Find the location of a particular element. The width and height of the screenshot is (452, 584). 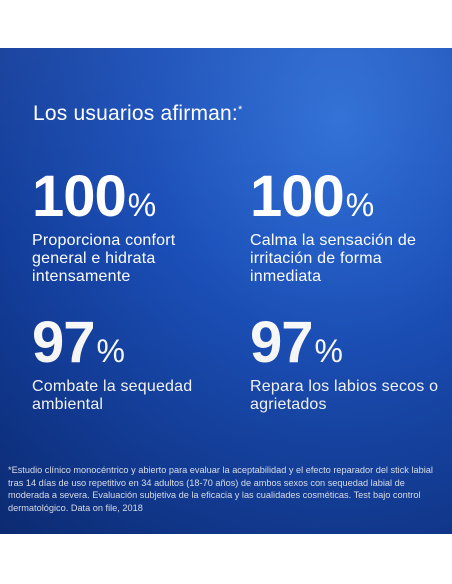

stat-repair: 97% Repara los labios secos o agrietados is located at coordinates (345, 364).